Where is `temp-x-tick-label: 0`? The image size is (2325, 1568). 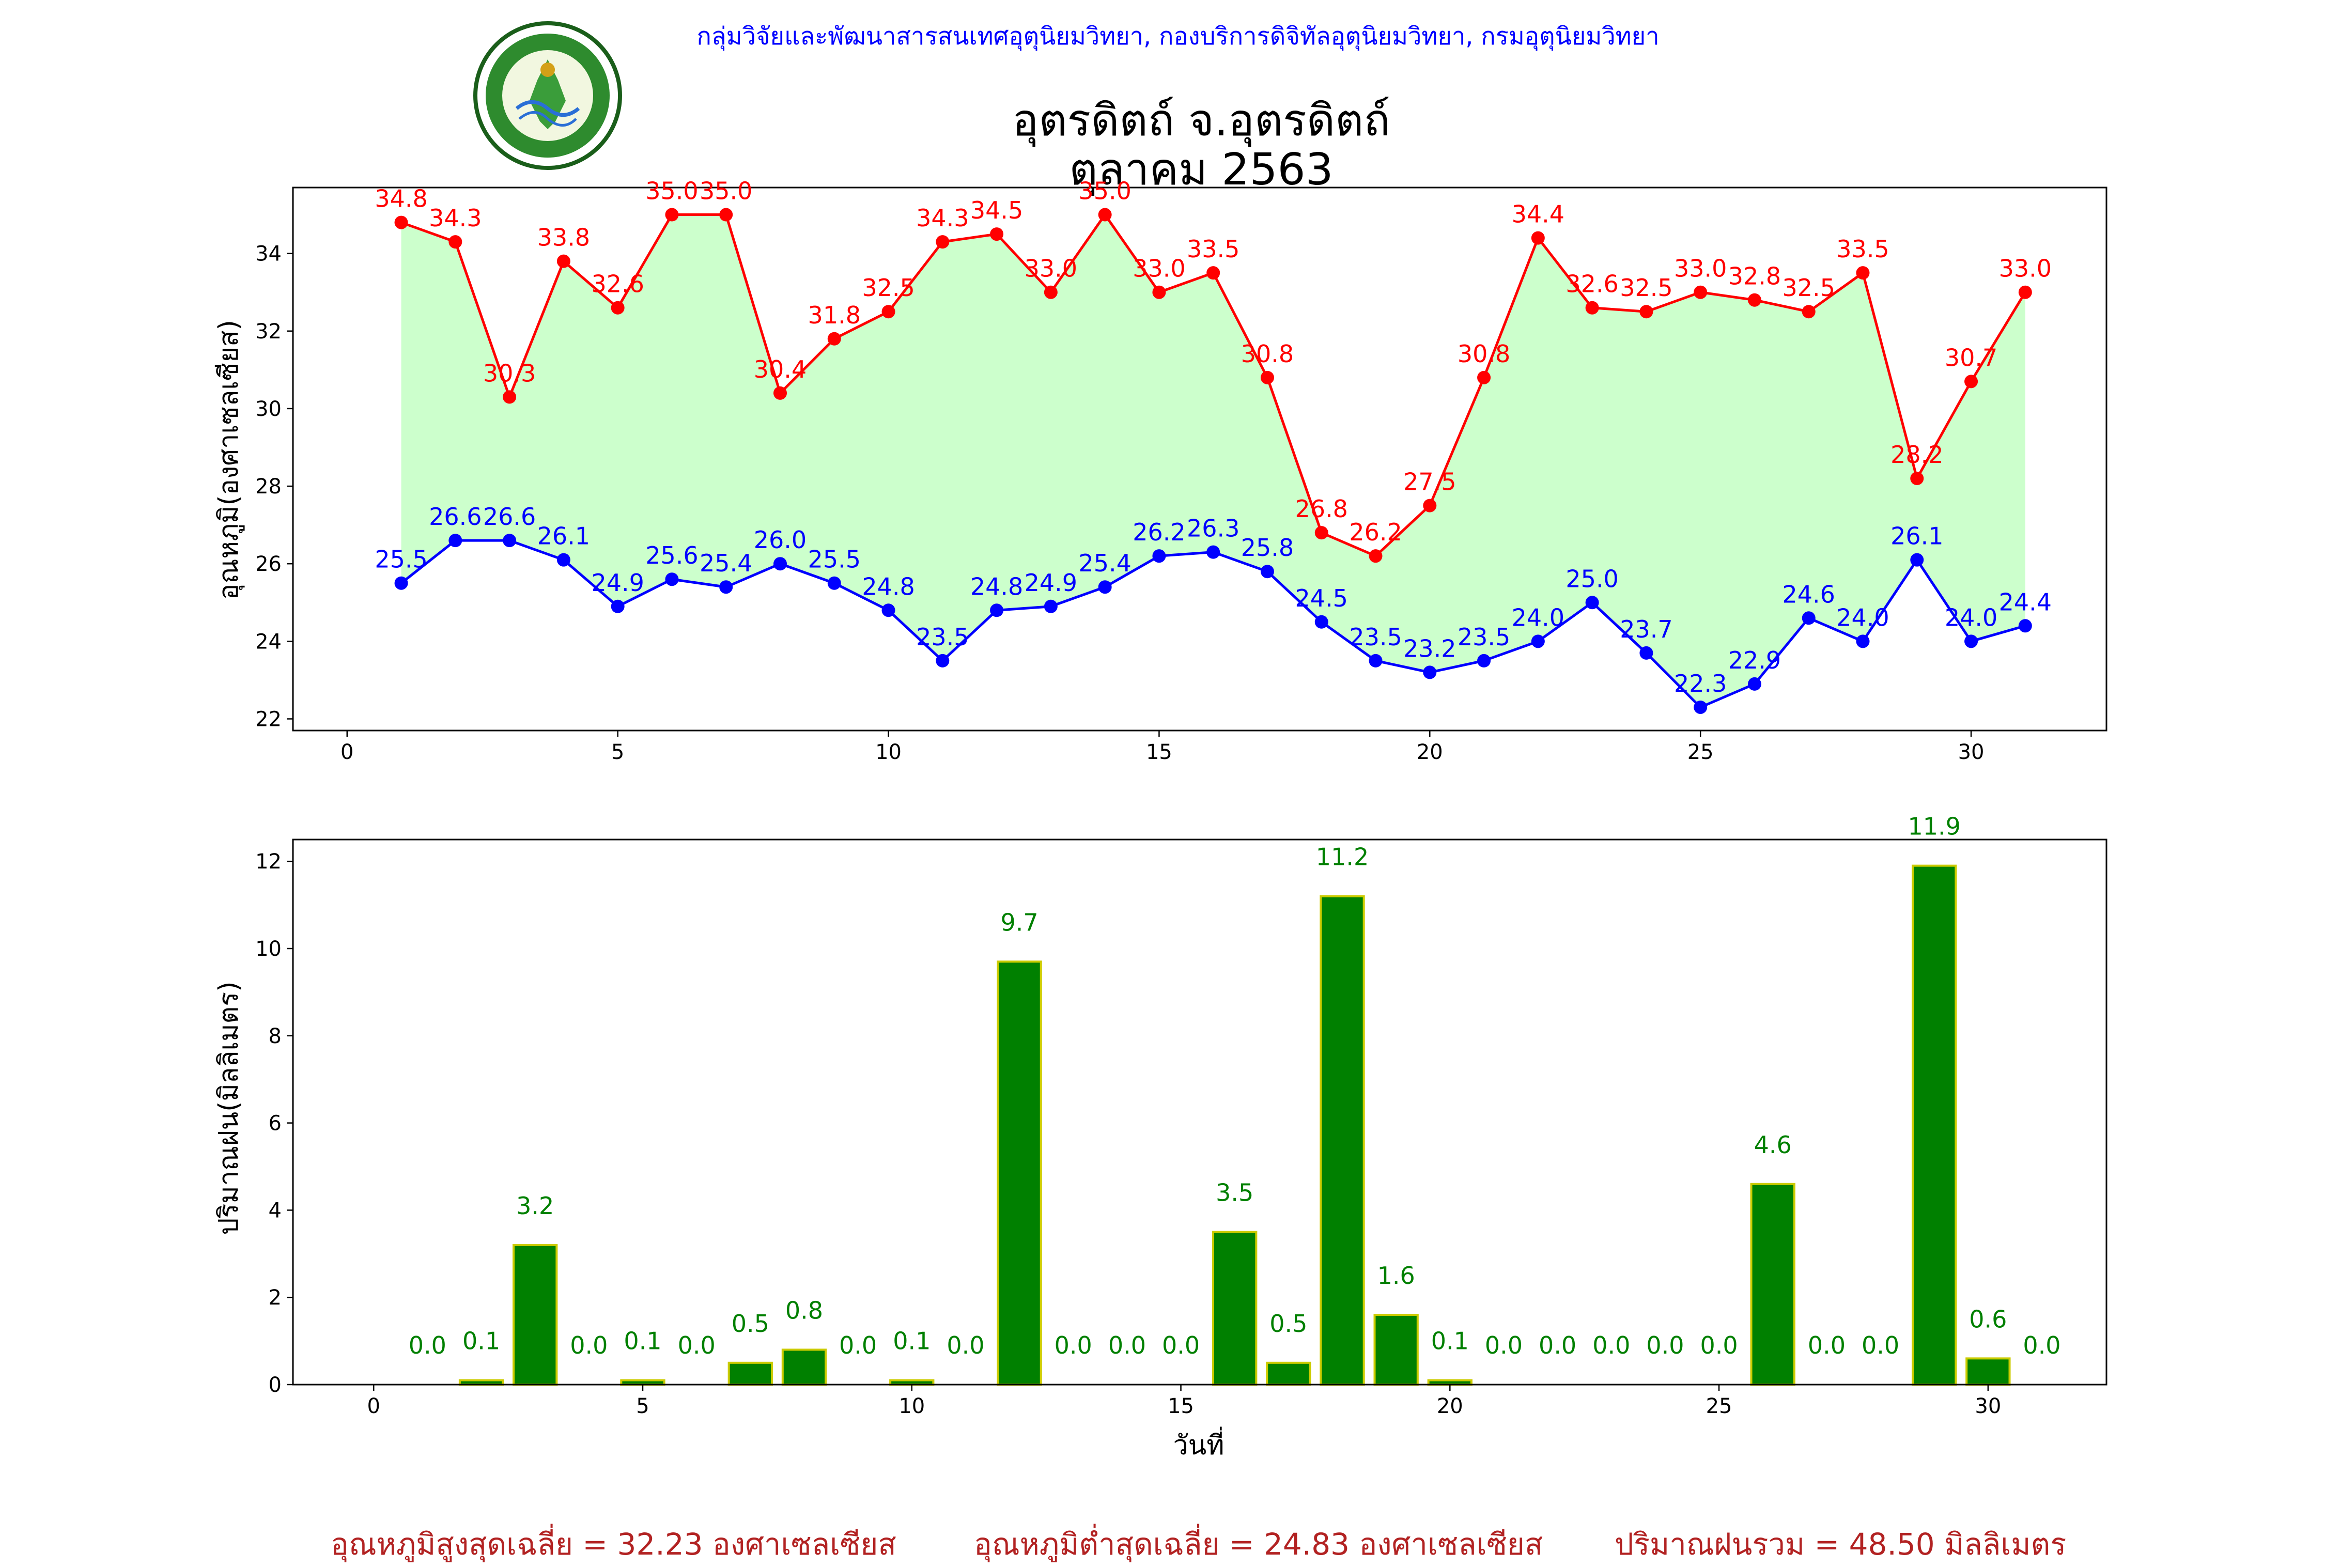 temp-x-tick-label: 0 is located at coordinates (346, 752).